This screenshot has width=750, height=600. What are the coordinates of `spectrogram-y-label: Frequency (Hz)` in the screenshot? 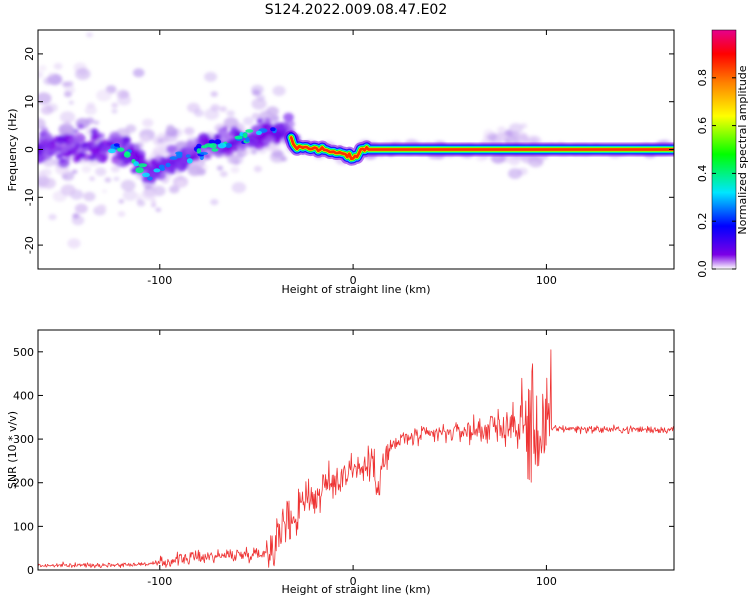 It's located at (12, 150).